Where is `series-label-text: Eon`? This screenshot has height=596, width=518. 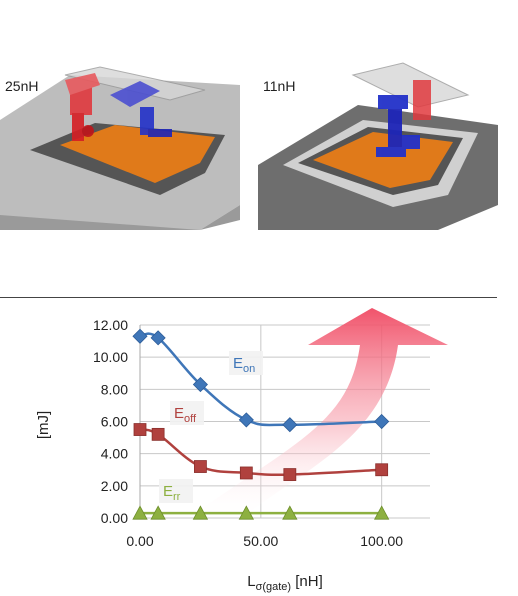 series-label-text: Eon is located at coordinates (244, 365).